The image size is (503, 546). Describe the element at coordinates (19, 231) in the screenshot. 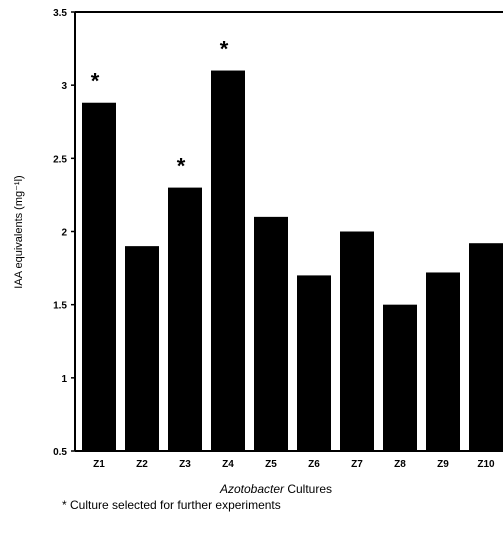

I see `y-axis-label: IAA equivalents (mg⁻¹l)` at that location.